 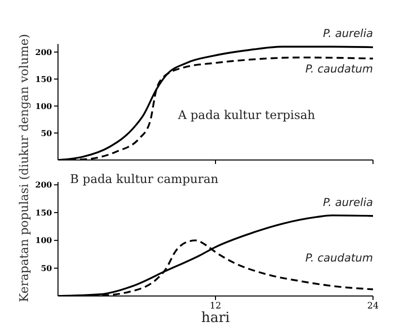 I want to click on x-tick-label: 24, so click(x=373, y=306).